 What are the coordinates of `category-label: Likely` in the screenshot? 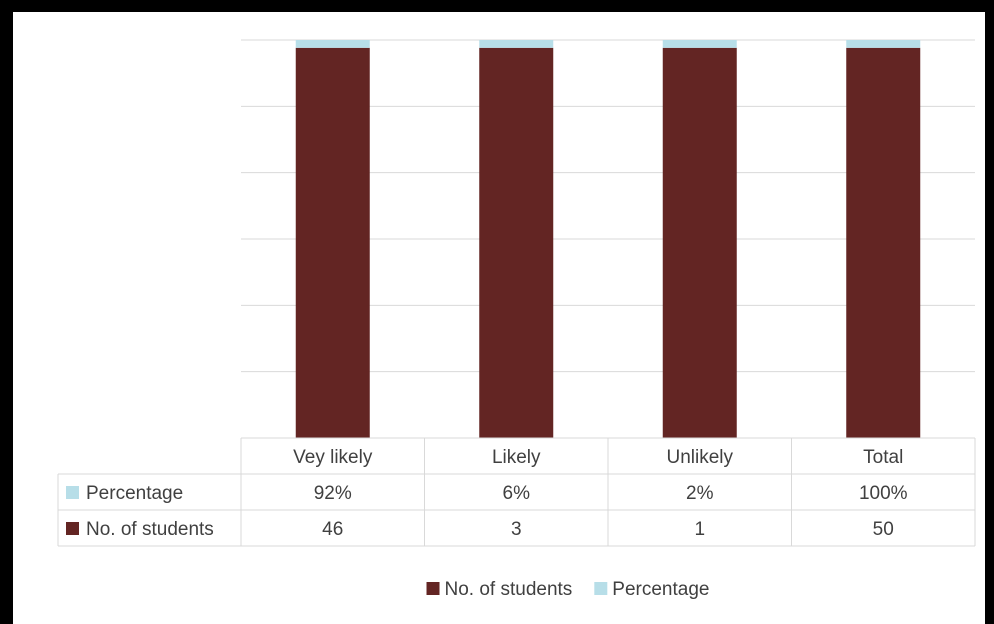 It's located at (516, 457).